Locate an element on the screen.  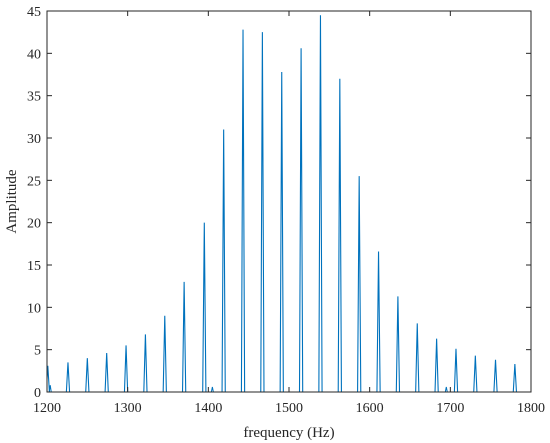
y-tick-label: 45 is located at coordinates (34, 12).